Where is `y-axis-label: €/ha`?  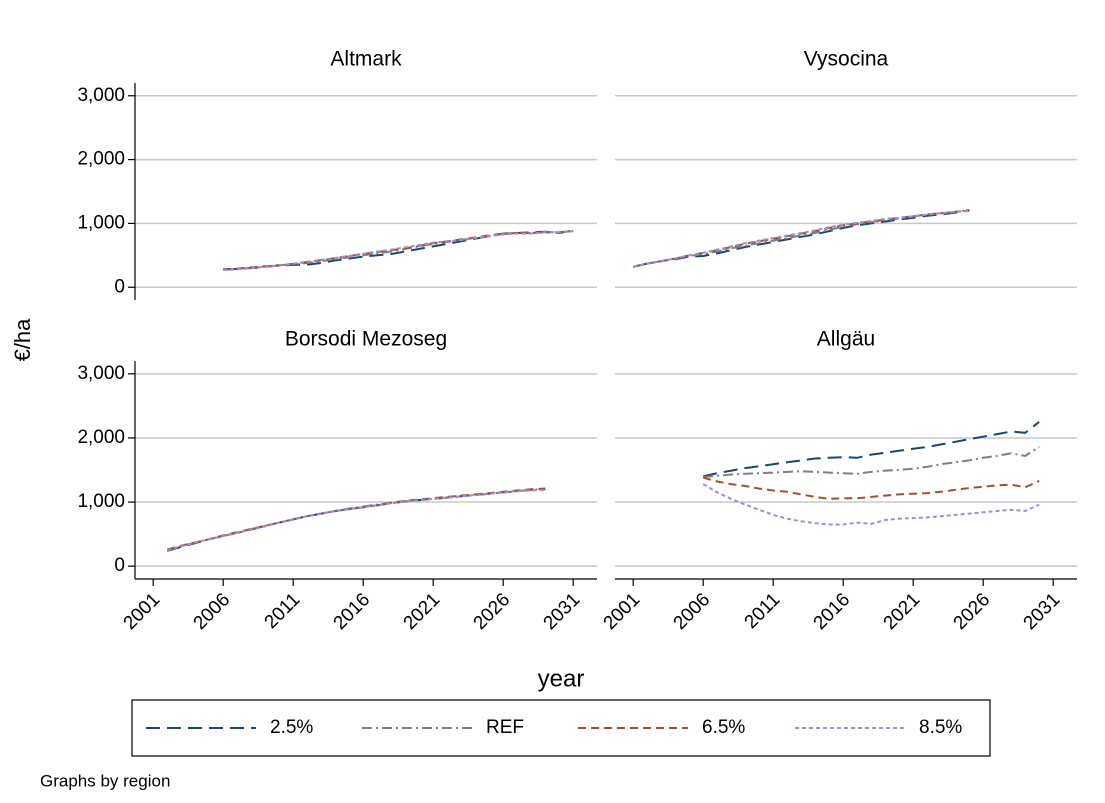 y-axis-label: €/ha is located at coordinates (22, 340).